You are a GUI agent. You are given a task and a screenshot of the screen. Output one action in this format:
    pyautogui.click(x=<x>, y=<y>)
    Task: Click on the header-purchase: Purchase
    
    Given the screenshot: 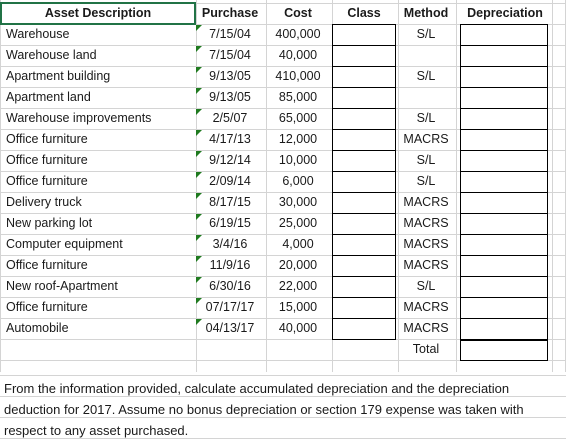 What is the action you would take?
    pyautogui.click(x=230, y=13)
    